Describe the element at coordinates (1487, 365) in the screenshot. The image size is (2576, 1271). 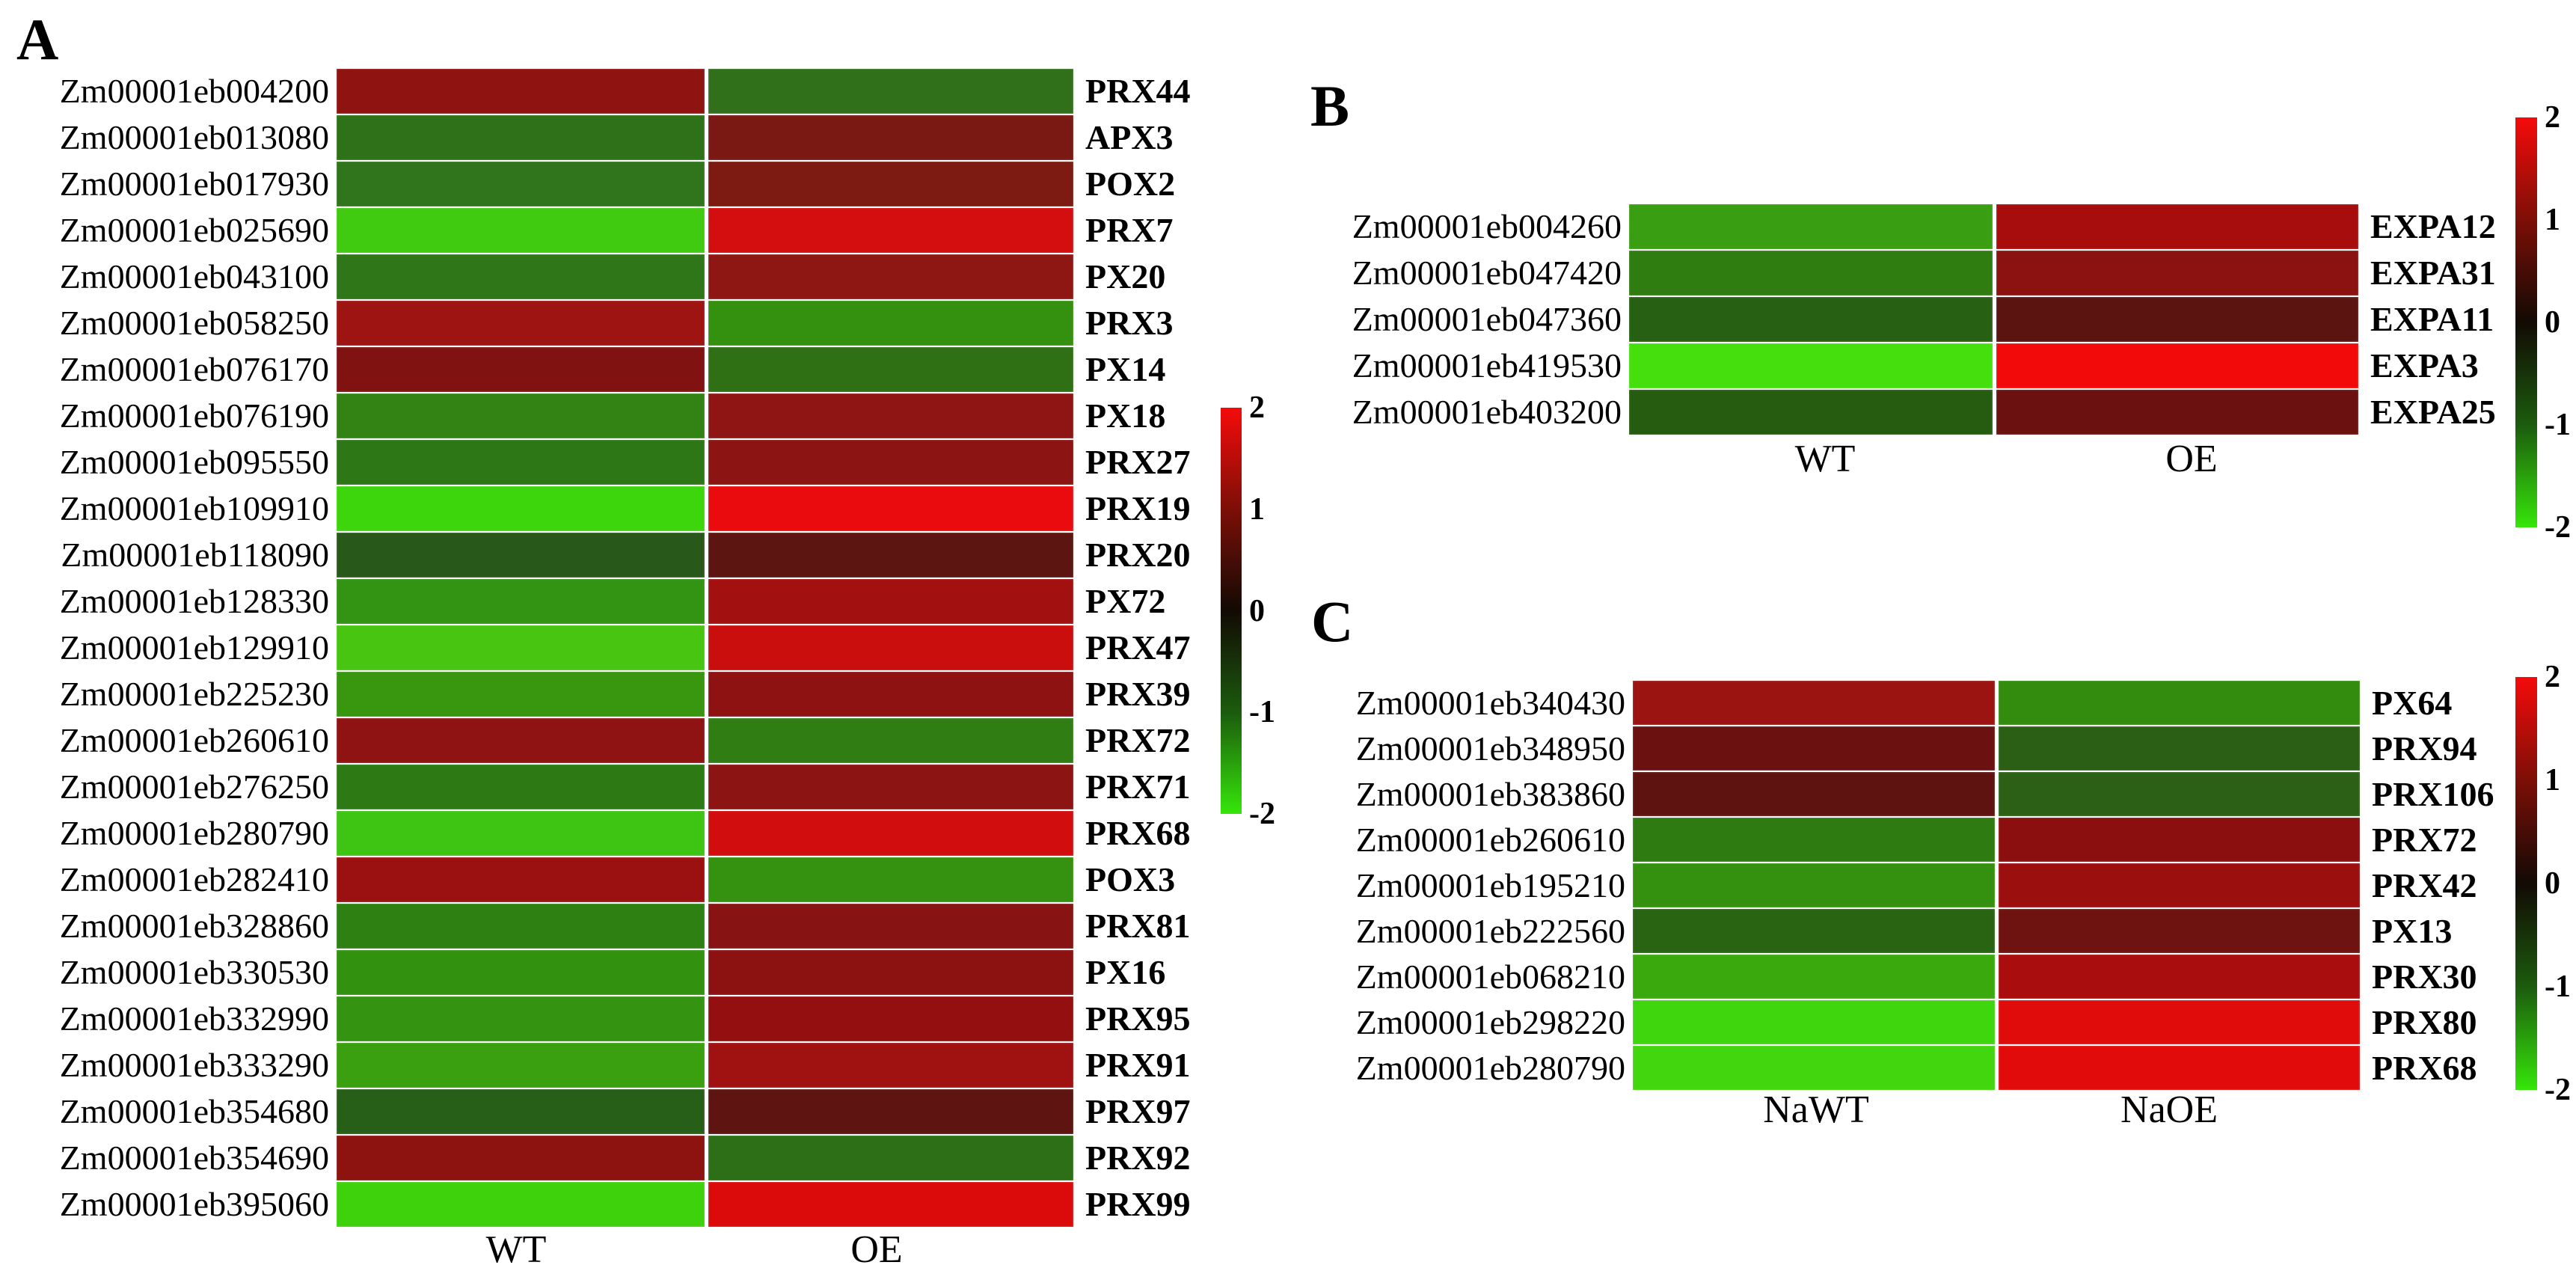
I see `gene-id-label: Zm00001eb419530` at that location.